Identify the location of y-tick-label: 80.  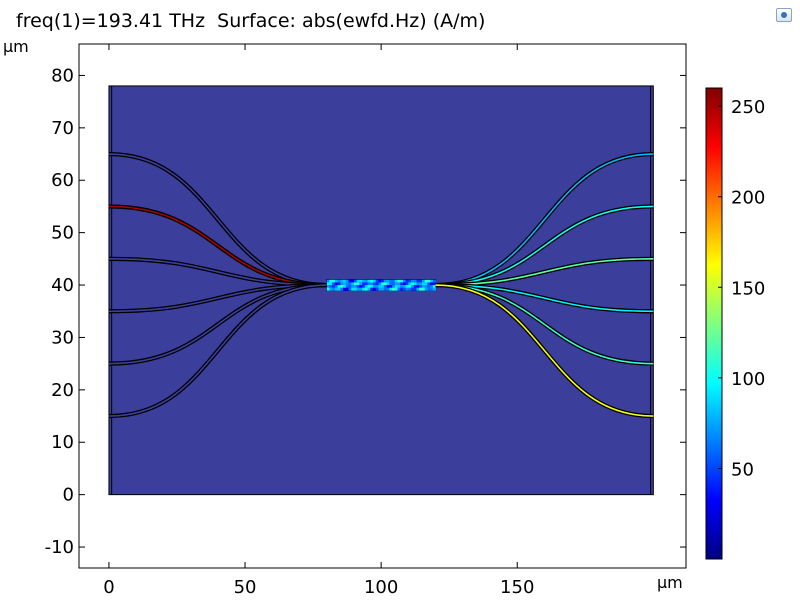
(62, 75).